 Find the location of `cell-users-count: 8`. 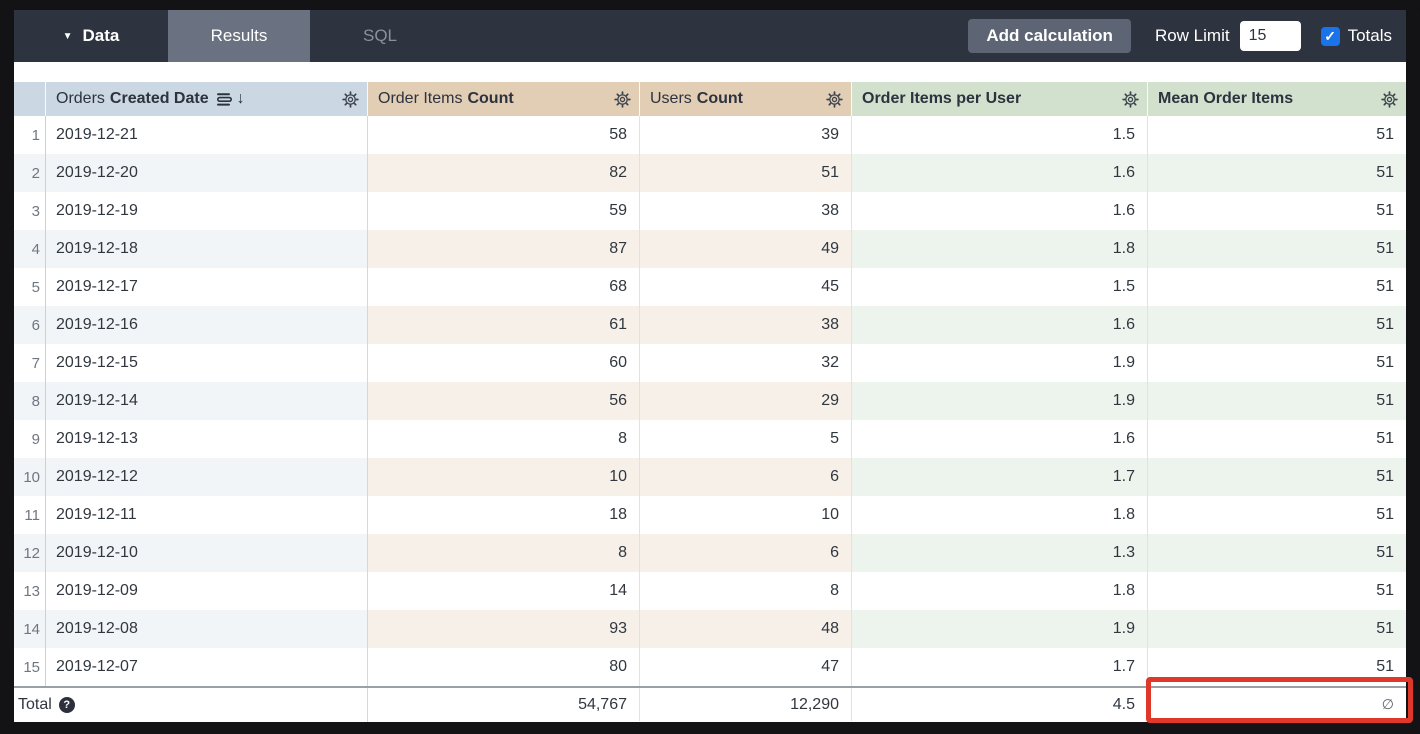

cell-users-count: 8 is located at coordinates (746, 591).